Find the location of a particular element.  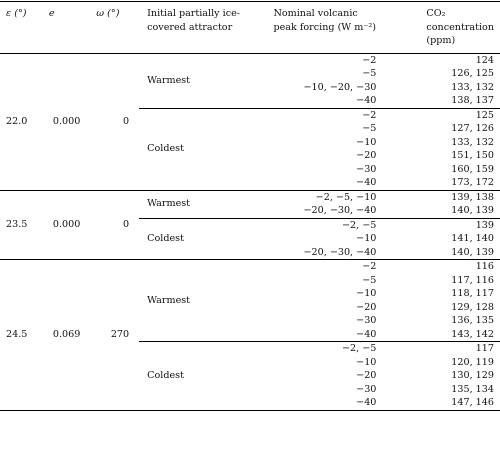

co2-cell: 117, 116 is located at coordinates (472, 280).